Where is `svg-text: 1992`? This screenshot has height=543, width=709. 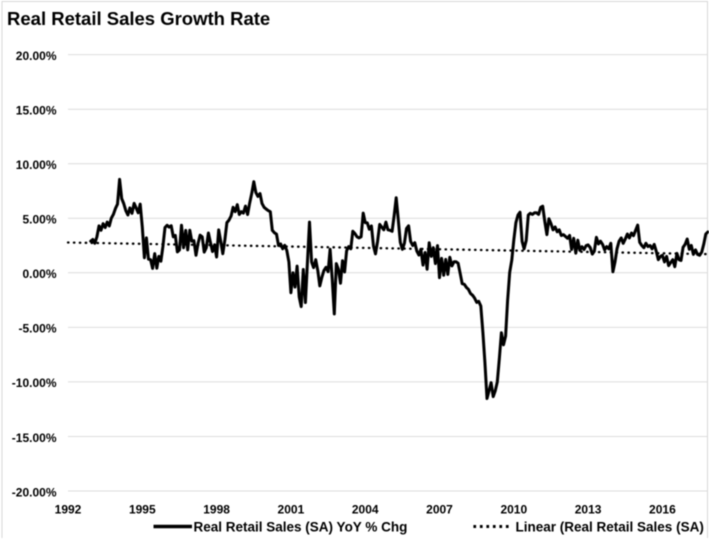 svg-text: 1992 is located at coordinates (68, 509).